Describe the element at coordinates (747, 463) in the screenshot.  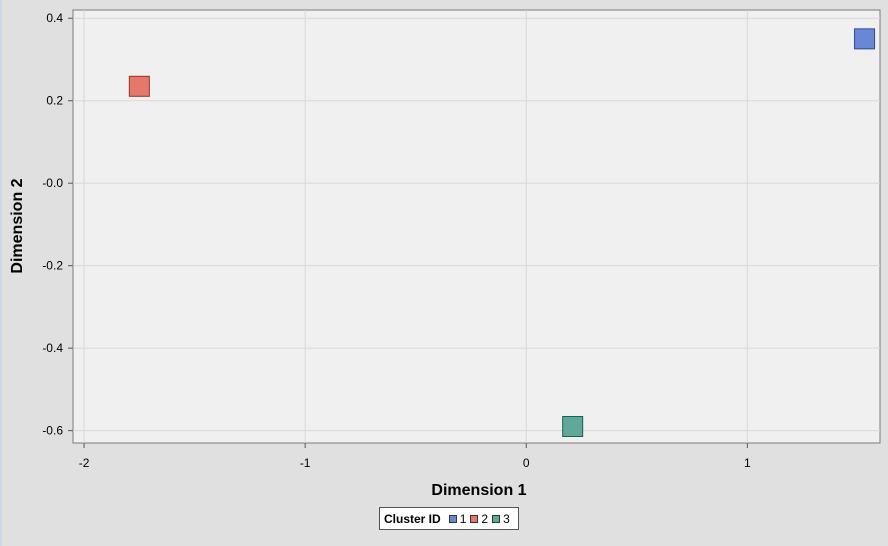
I see `x-tick-label: 1` at that location.